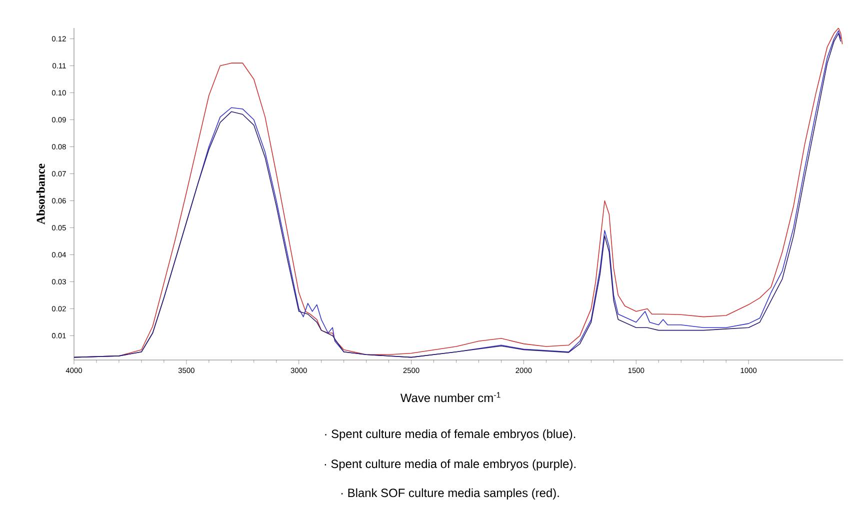  What do you see at coordinates (40, 194) in the screenshot?
I see `y-axis-title: Absorbance` at bounding box center [40, 194].